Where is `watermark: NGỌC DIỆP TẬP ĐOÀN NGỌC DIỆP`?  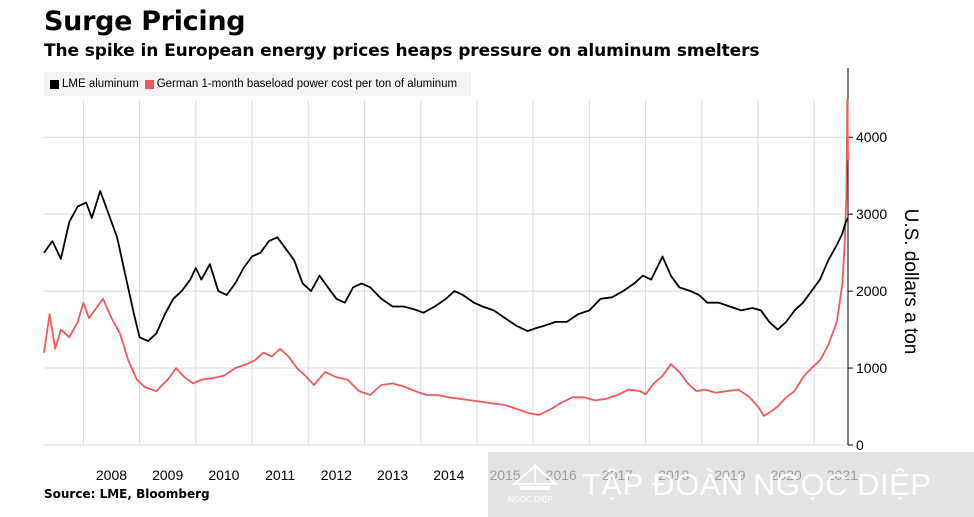
watermark: NGỌC DIỆP TẬP ĐOÀN NGỌC DIỆP is located at coordinates (731, 484).